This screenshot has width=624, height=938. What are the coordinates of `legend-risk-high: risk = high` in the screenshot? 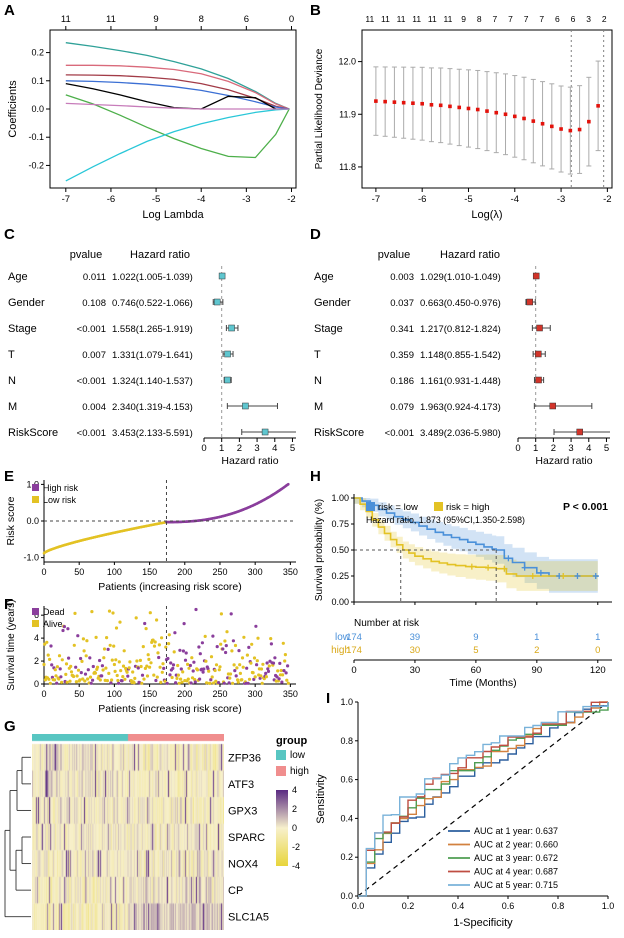 It's located at (468, 507).